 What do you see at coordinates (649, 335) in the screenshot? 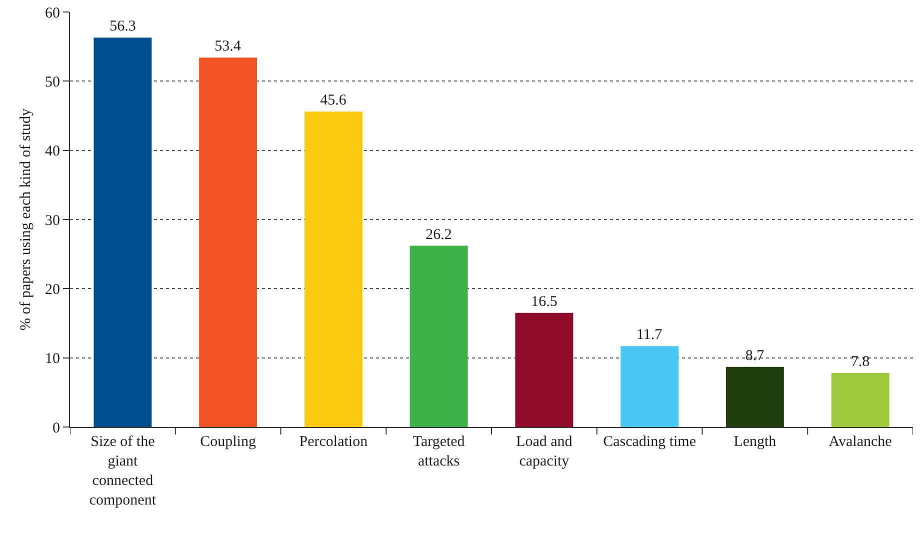
I see `data-label: 11.7` at bounding box center [649, 335].